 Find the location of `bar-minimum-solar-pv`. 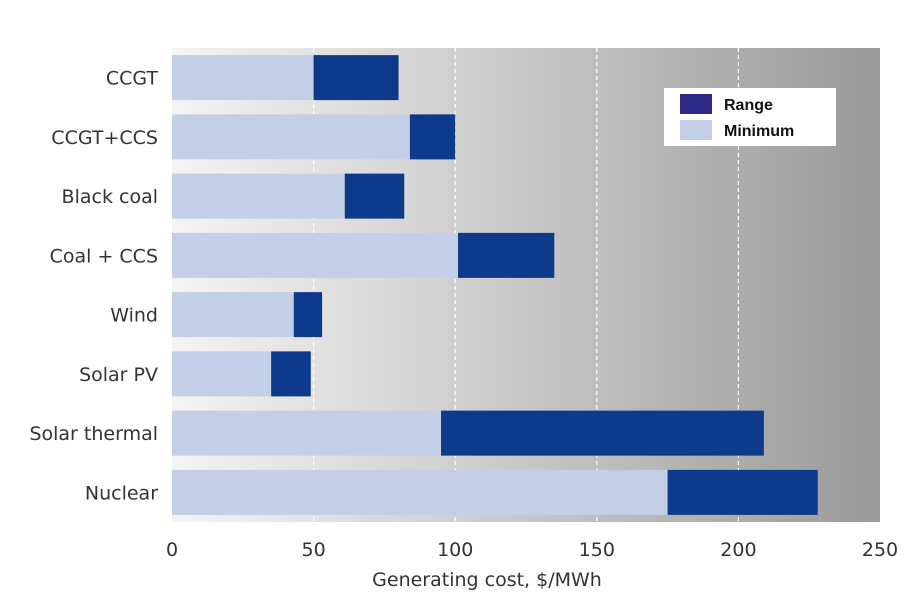

bar-minimum-solar-pv is located at coordinates (222, 374).